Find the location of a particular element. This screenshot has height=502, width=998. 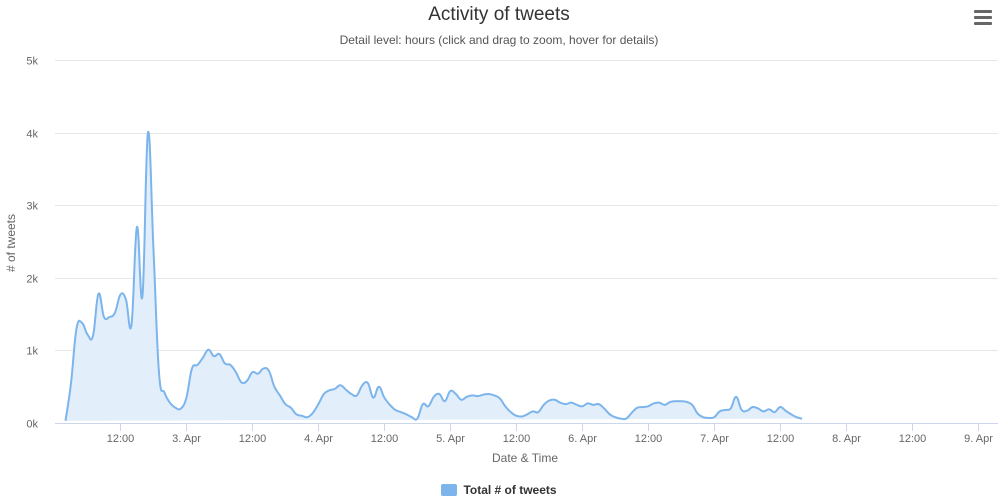

data-point: 820 is located at coordinates (224, 363).